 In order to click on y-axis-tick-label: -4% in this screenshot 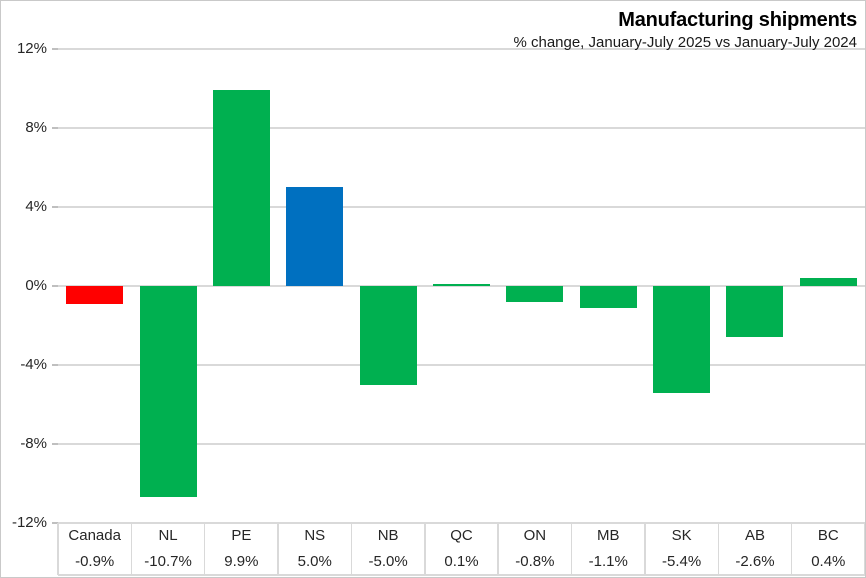, I will do `click(33, 364)`.